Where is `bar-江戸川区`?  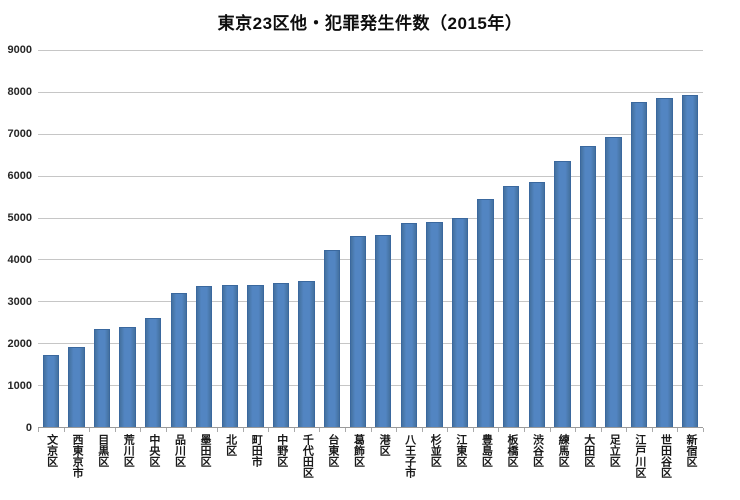 bar-江戸川区 is located at coordinates (639, 264).